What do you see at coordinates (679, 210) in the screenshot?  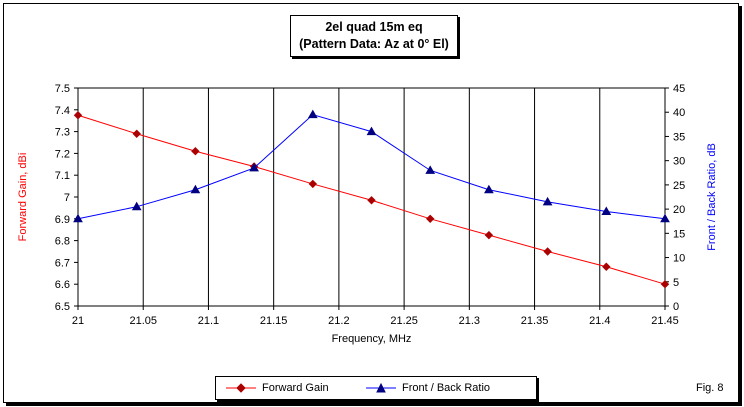 I see `y-right-tick-label: 20` at bounding box center [679, 210].